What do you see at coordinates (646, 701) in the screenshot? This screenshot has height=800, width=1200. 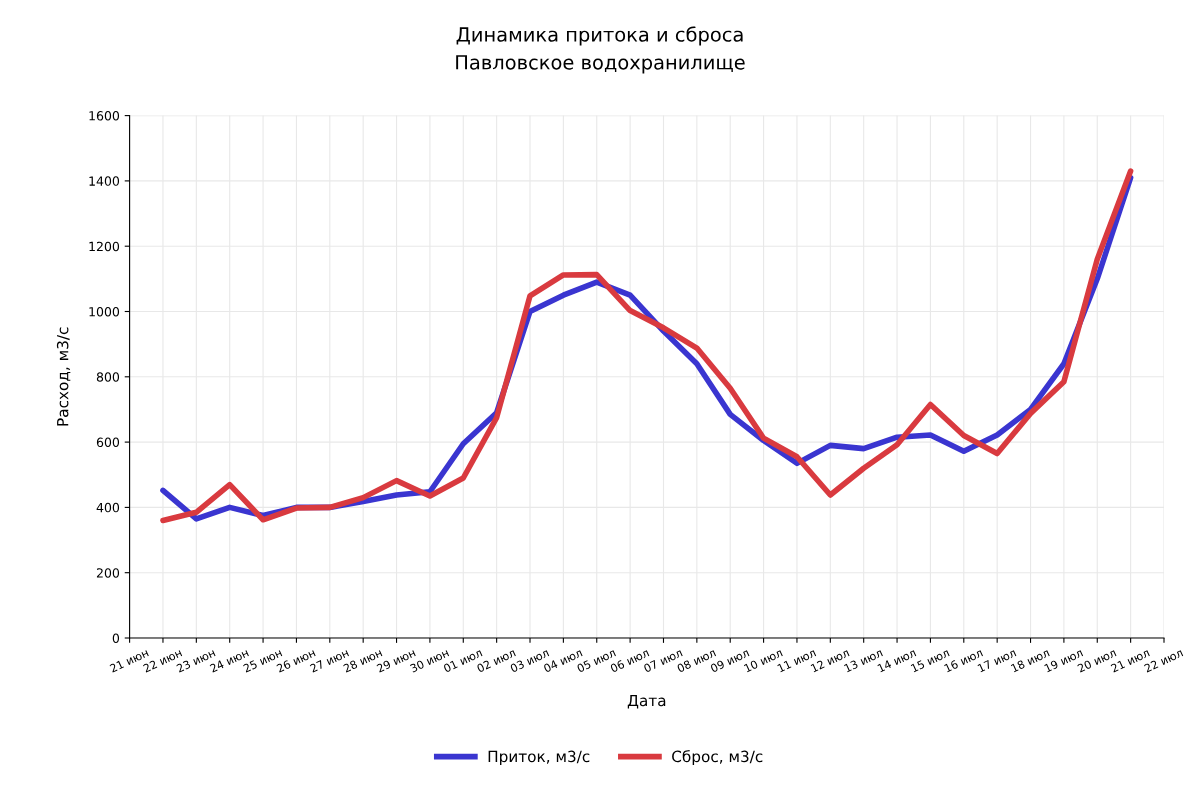 I see `x-axis-title: Дата` at bounding box center [646, 701].